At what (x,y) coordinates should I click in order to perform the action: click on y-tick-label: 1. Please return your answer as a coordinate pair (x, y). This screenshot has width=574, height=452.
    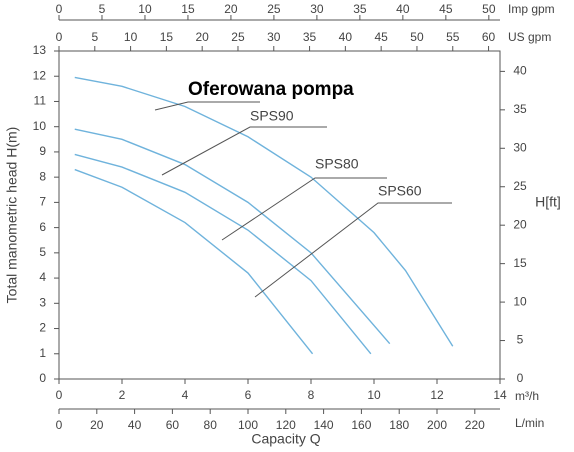
    Looking at the image, I should click on (42, 353).